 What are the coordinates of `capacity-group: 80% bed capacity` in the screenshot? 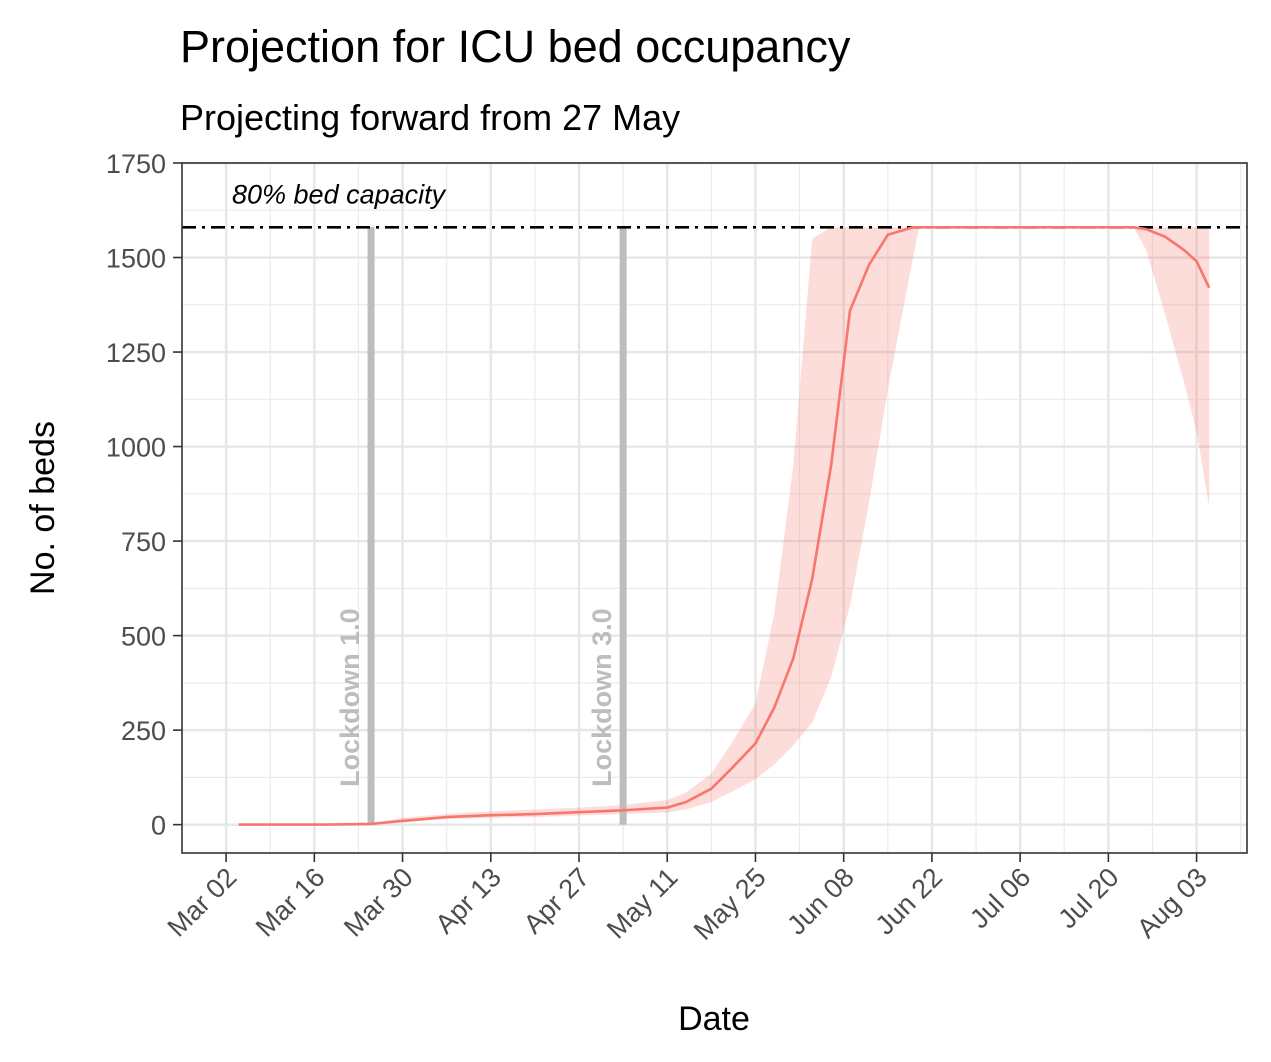 It's located at (714, 204).